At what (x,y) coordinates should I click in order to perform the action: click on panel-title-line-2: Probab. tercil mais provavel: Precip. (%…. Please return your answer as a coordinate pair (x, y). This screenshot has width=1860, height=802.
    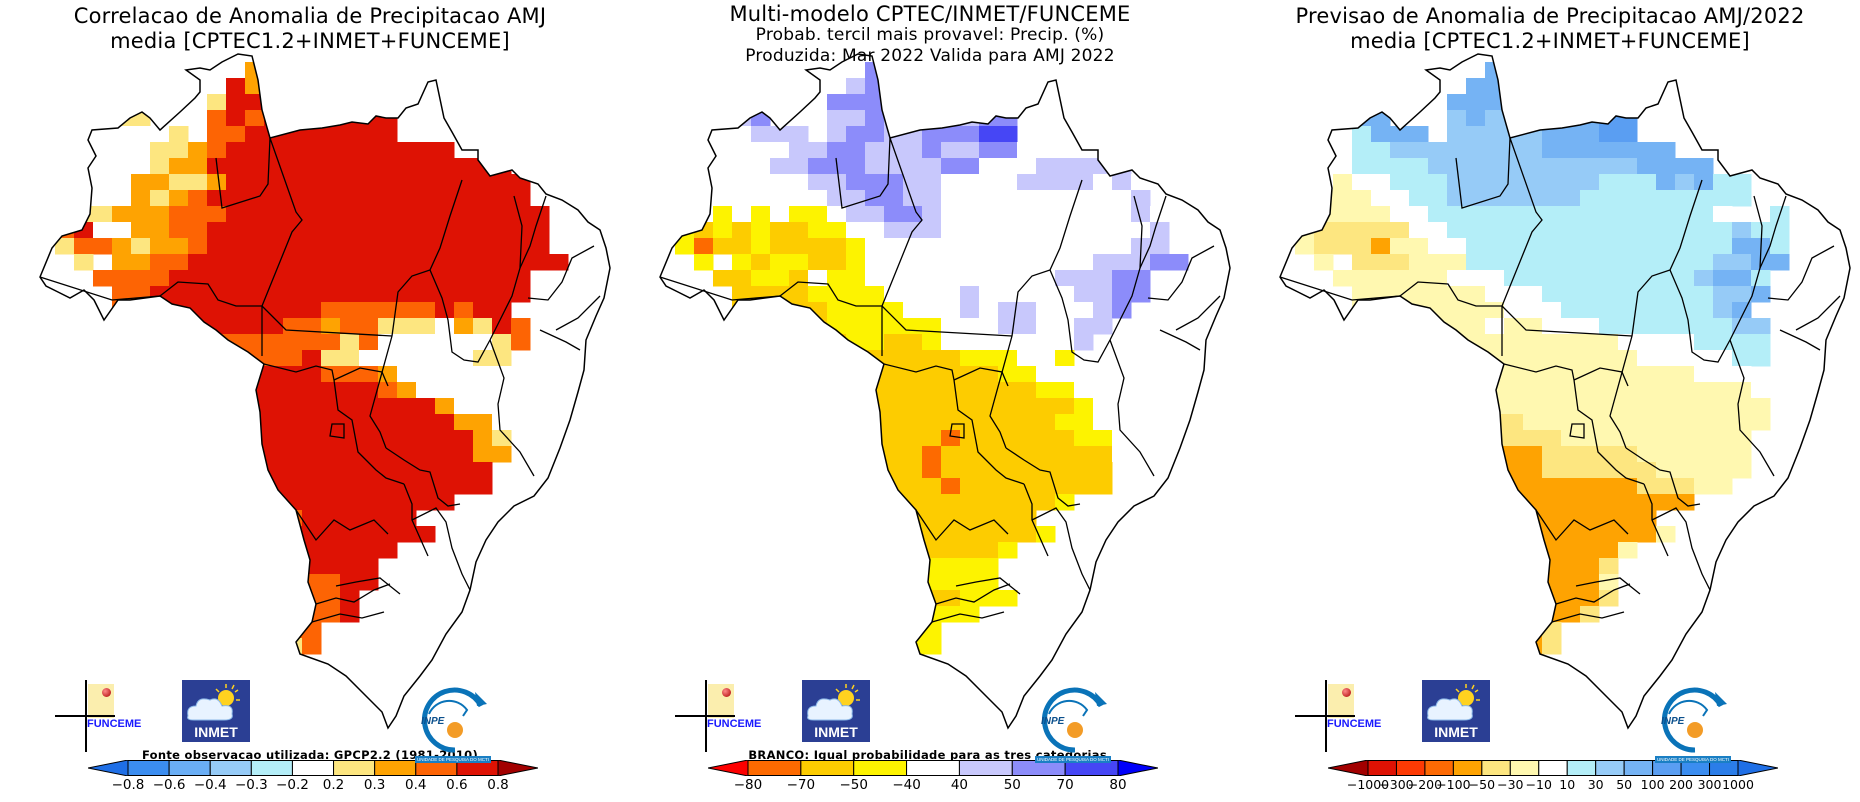
    Looking at the image, I should click on (930, 35).